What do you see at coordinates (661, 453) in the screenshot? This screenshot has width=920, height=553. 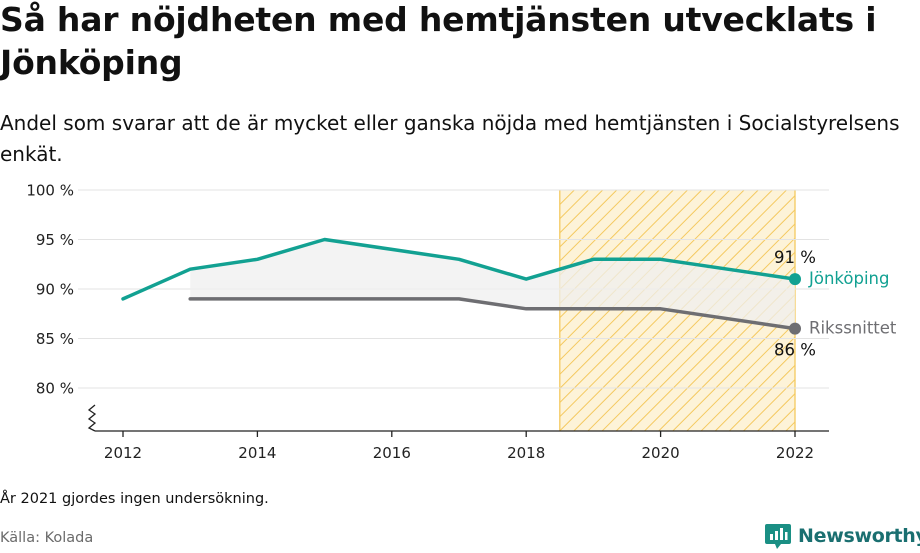 I see `x-tick-label: 2020` at bounding box center [661, 453].